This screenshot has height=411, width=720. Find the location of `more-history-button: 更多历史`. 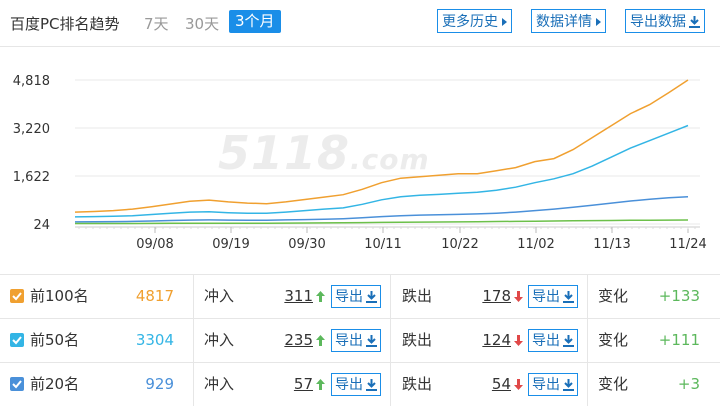

more-history-button: 更多历史 is located at coordinates (474, 21).